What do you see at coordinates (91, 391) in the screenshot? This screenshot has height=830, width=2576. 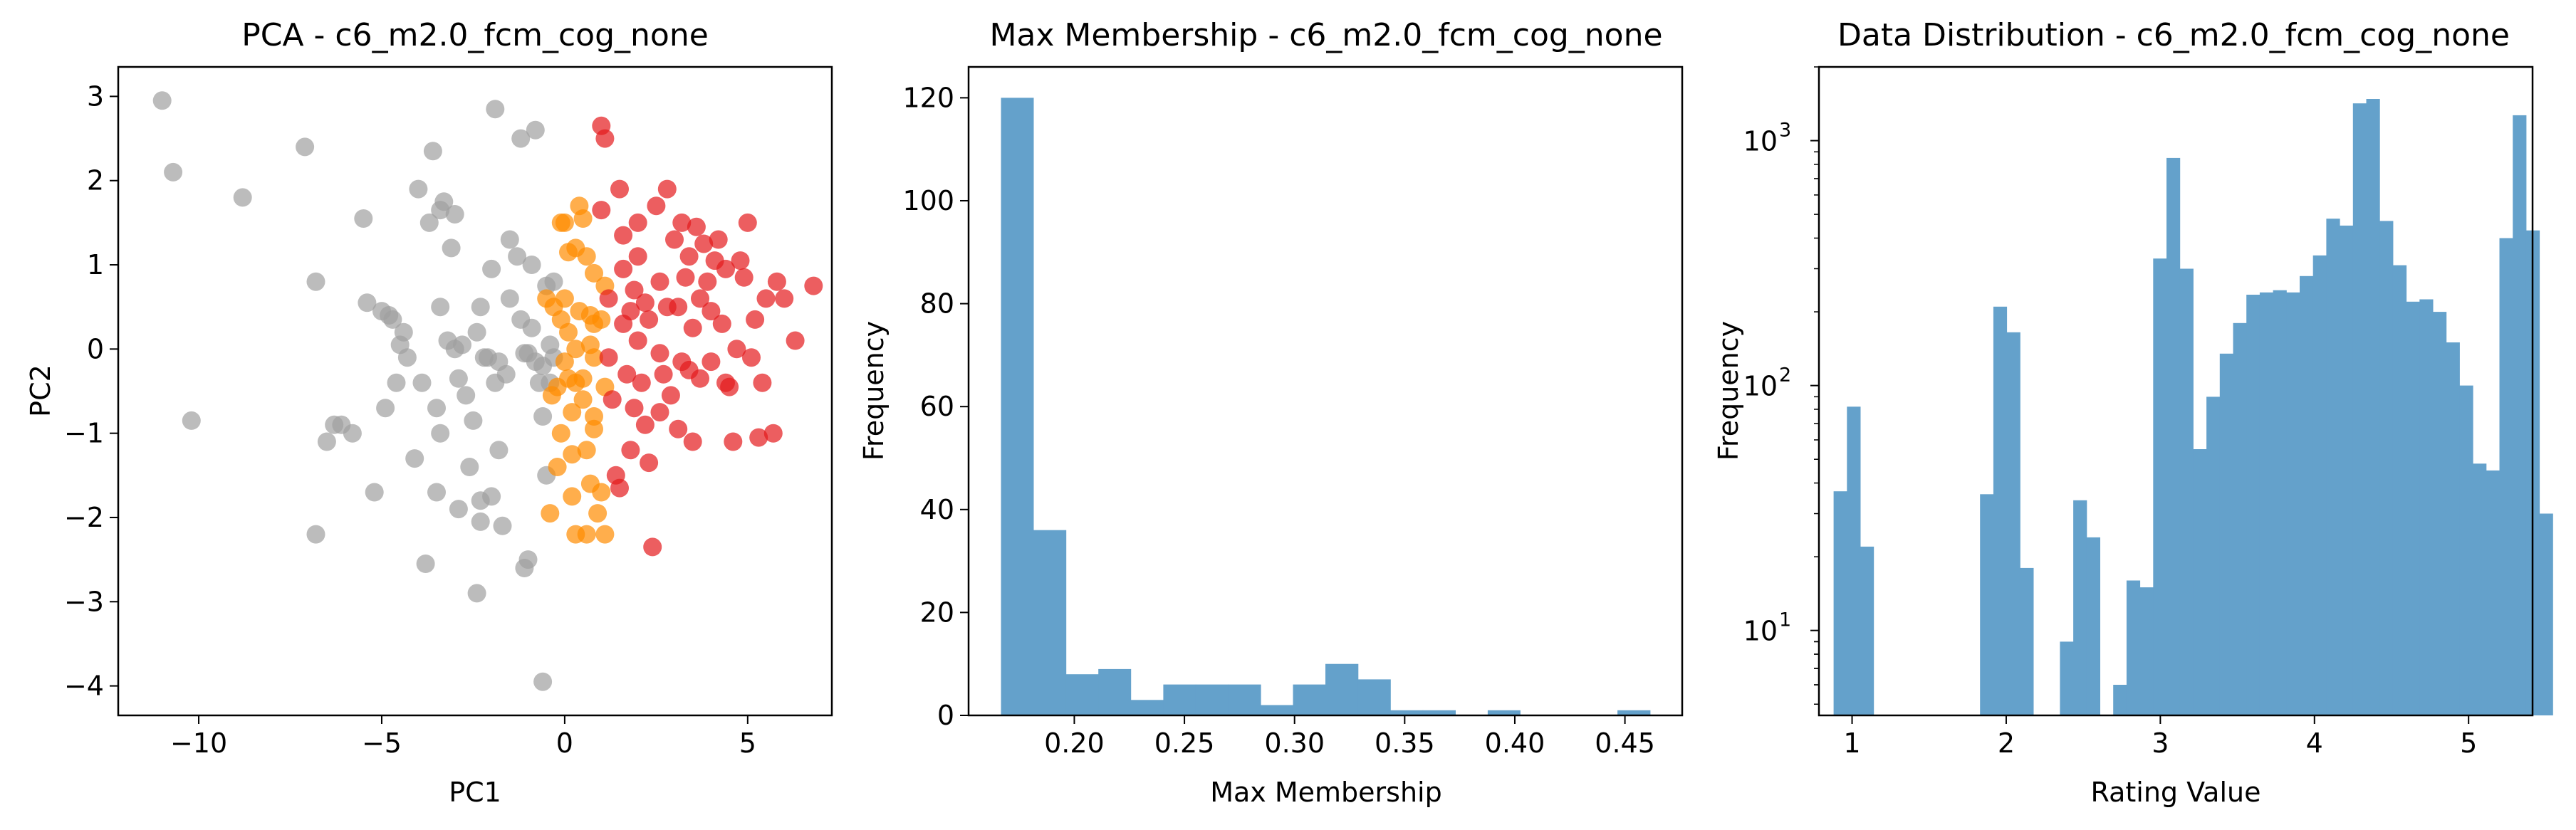 I see `pca-y-ticks: −4 −3 −2 −1 0 1 2 3` at bounding box center [91, 391].